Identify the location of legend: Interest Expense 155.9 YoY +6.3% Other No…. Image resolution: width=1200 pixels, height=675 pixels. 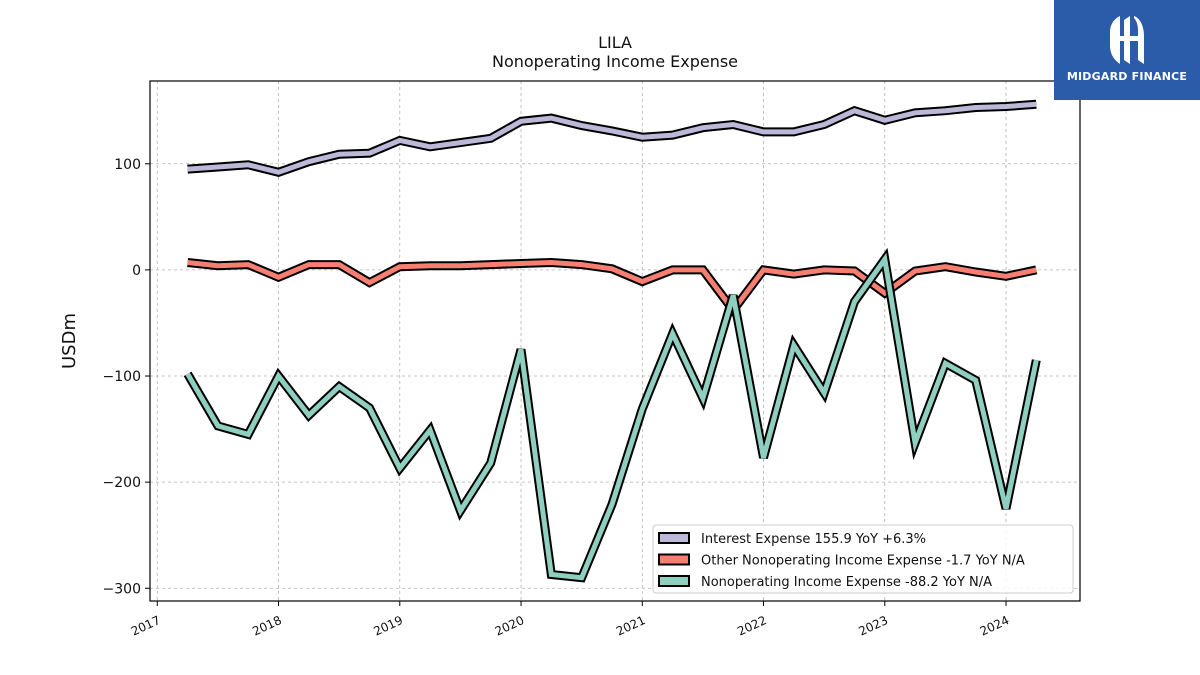
(863, 559).